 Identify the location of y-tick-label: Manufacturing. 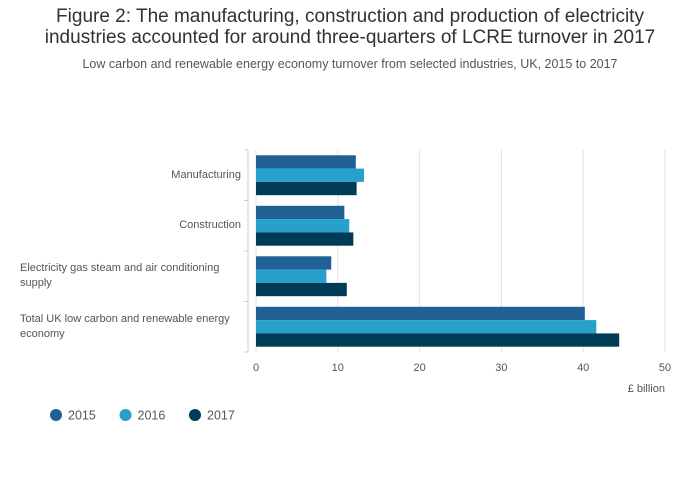
(206, 174).